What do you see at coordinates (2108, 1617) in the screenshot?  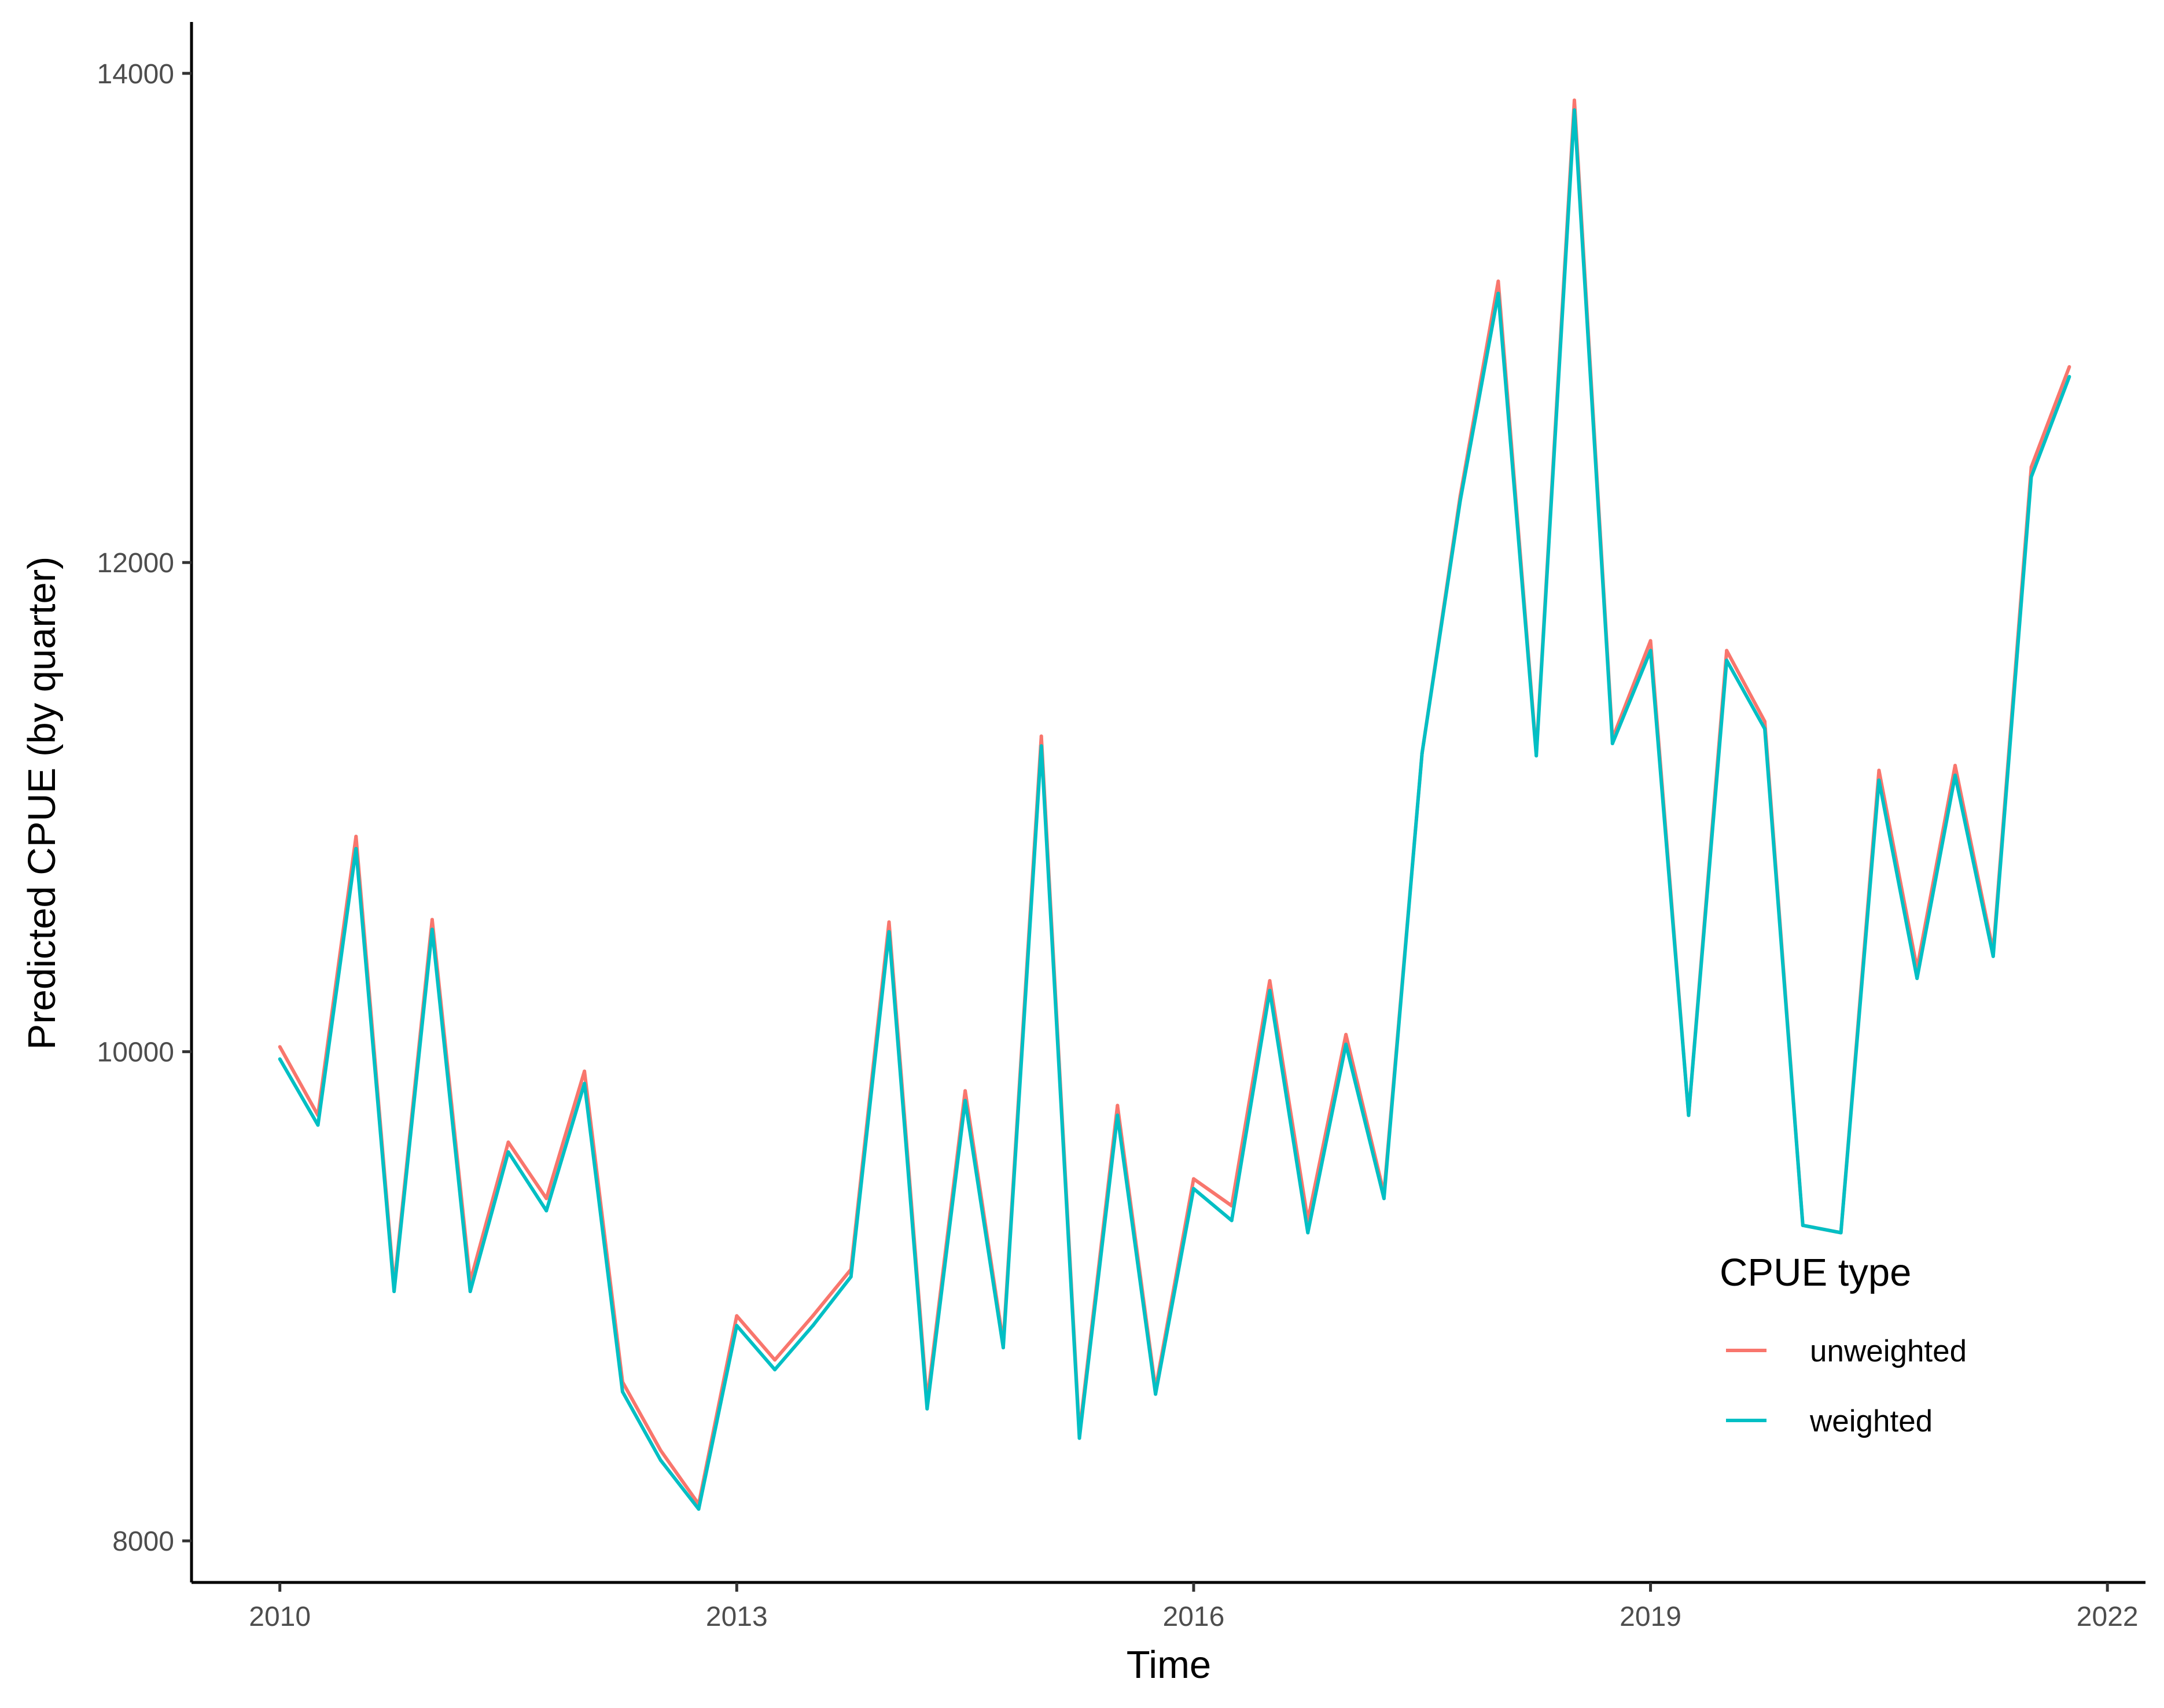 I see `x-tick-label: 2022` at bounding box center [2108, 1617].